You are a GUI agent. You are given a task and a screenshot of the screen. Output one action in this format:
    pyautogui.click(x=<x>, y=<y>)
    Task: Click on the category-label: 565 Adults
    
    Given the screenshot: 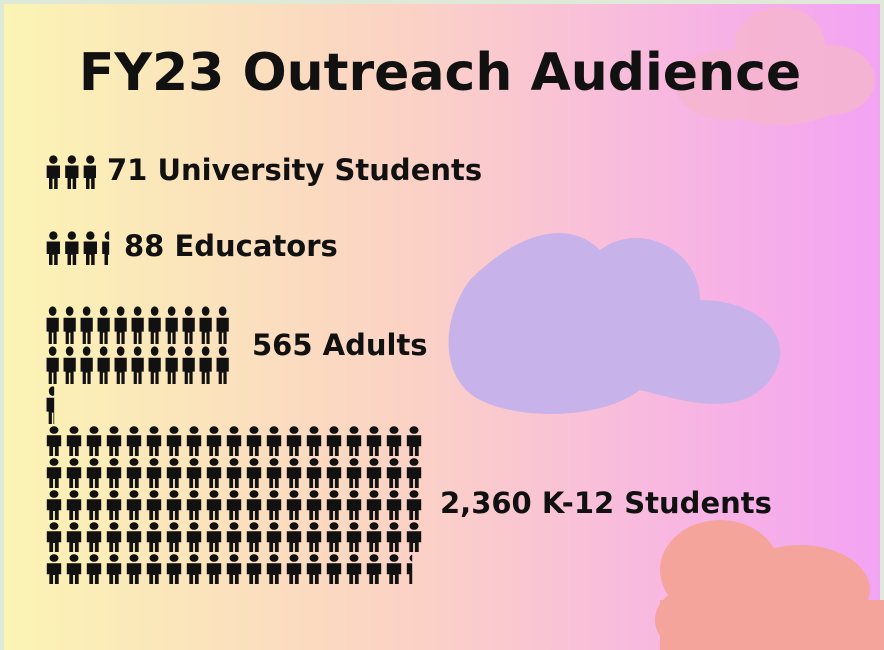 What is the action you would take?
    pyautogui.click(x=340, y=345)
    